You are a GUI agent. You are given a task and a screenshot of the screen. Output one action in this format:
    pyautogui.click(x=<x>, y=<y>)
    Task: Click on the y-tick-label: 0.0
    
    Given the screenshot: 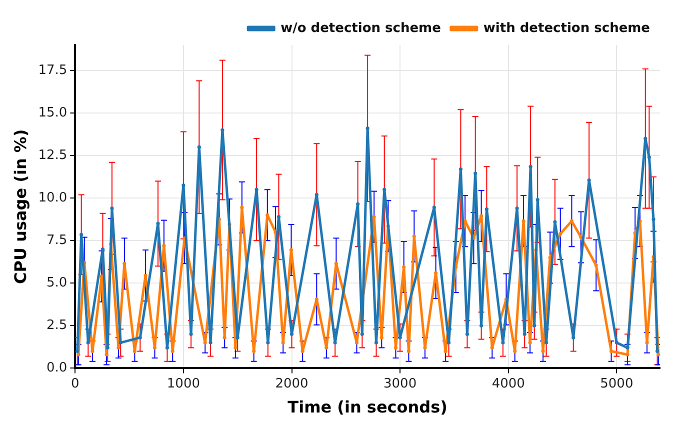 What is the action you would take?
    pyautogui.click(x=57, y=368)
    